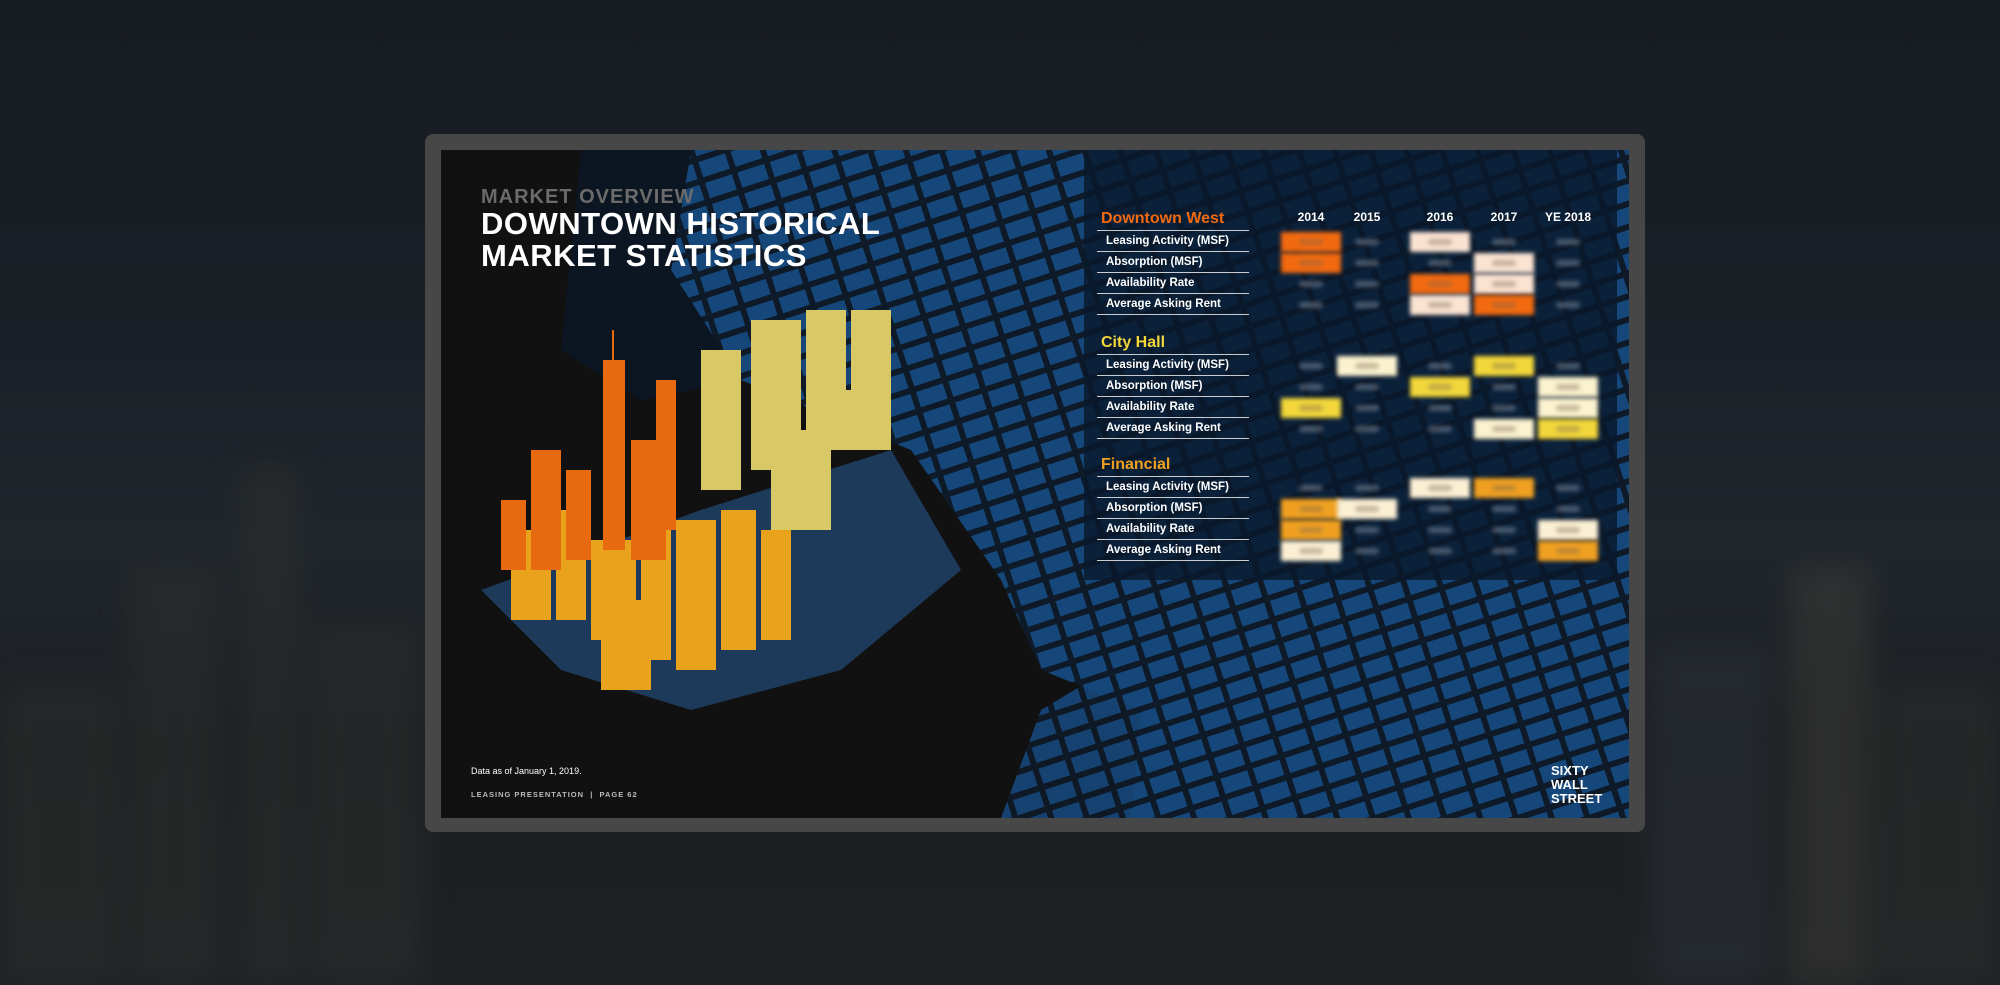 This screenshot has height=985, width=2000. I want to click on year-header: 2016, so click(1440, 217).